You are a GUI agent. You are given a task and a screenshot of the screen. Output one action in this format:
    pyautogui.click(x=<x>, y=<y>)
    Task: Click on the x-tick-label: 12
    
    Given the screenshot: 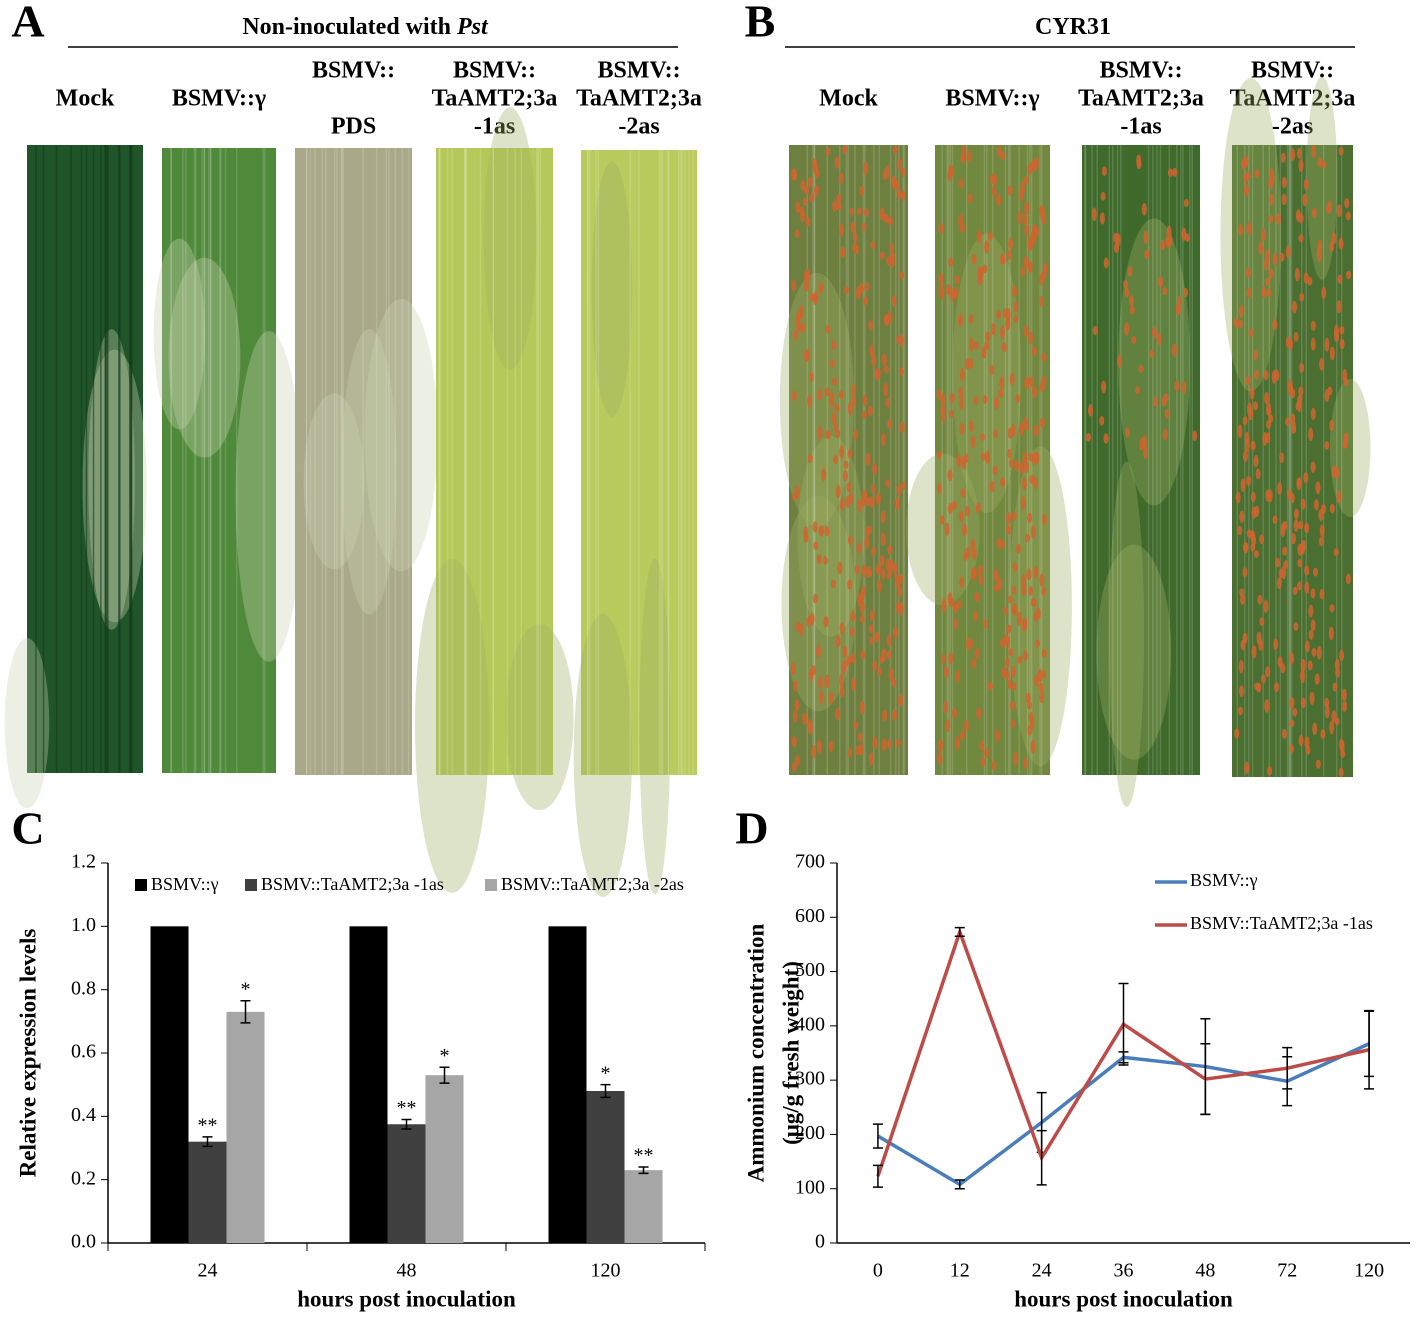 What is the action you would take?
    pyautogui.click(x=960, y=1271)
    